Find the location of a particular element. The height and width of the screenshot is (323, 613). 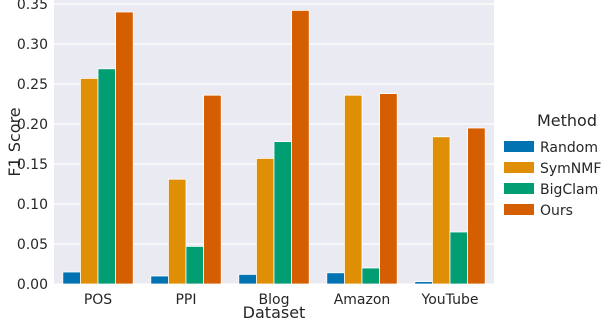

bar-bigclam-pos is located at coordinates (107, 176).